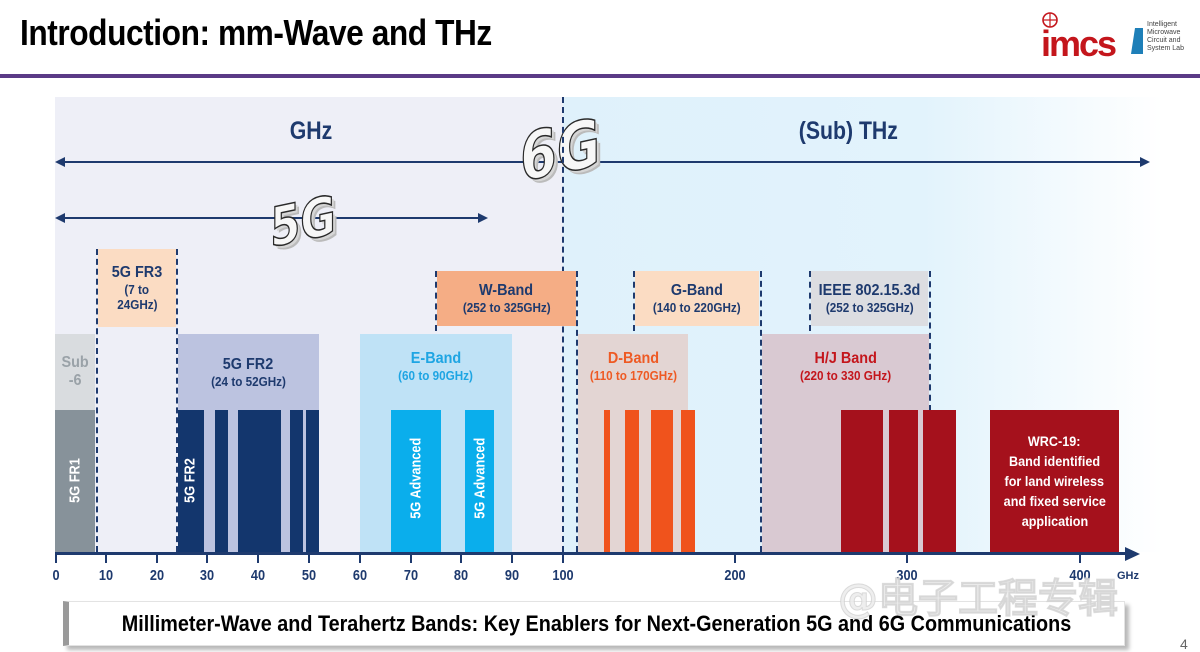  What do you see at coordinates (137, 288) in the screenshot?
I see `fr3-box: 5G FR3 (7 to 24GHz)` at bounding box center [137, 288].